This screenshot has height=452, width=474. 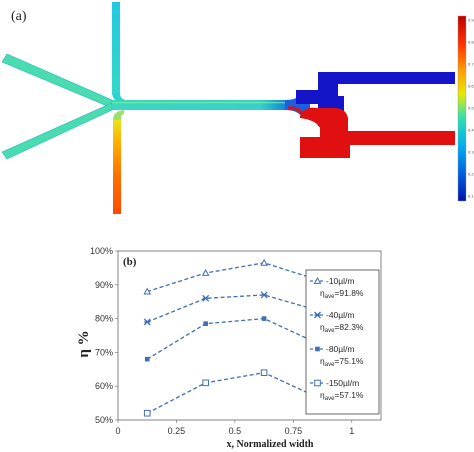 What do you see at coordinates (471, 64) in the screenshot?
I see `colorbar-tick-label: 0.7` at bounding box center [471, 64].